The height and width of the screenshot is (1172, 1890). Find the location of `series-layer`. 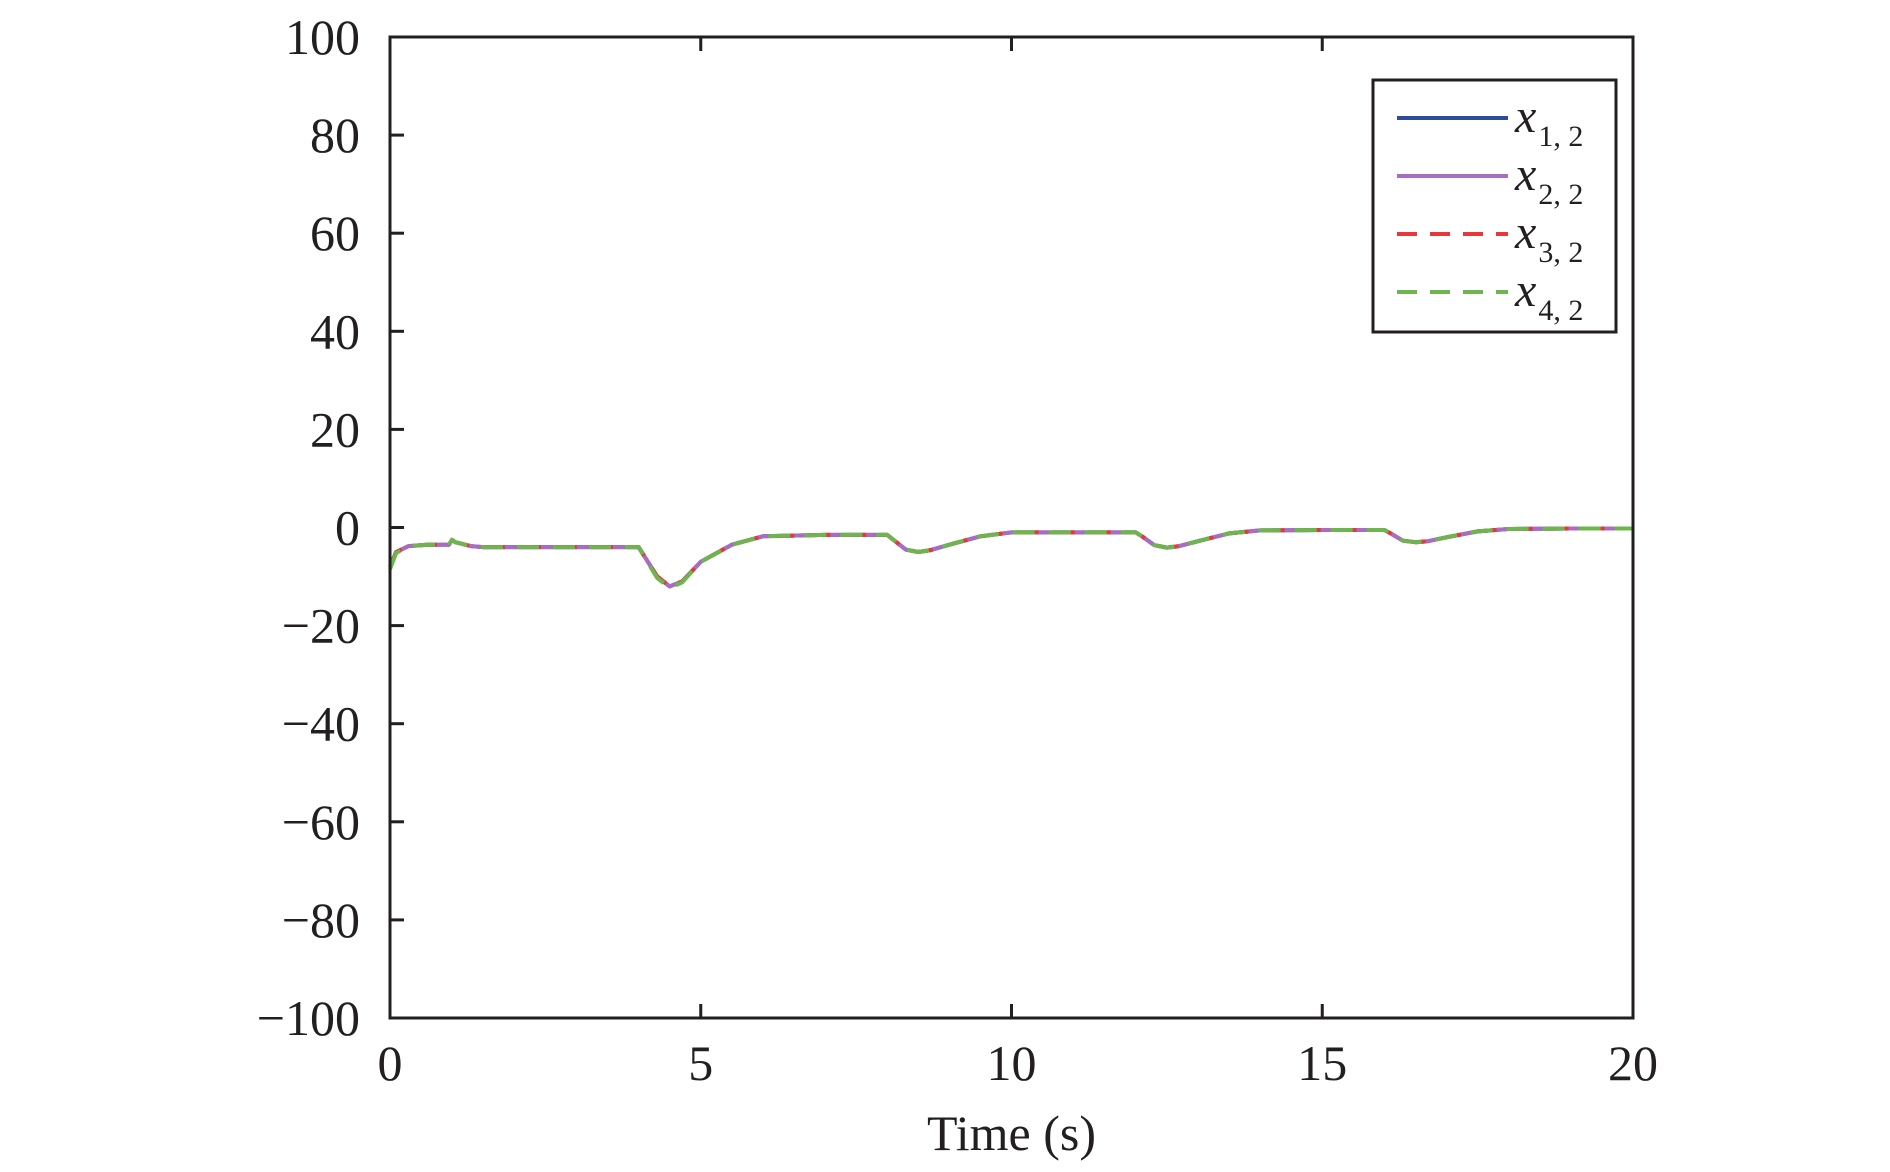

series-layer is located at coordinates (1010, 558).